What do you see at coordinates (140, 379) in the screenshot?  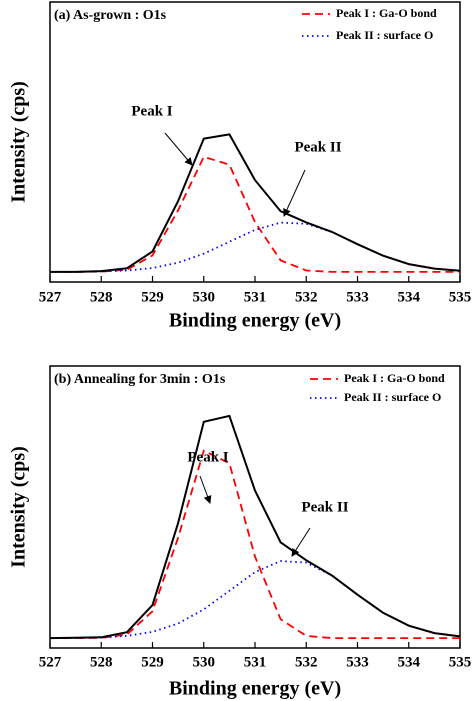 I see `panel-title: (b) Annealing for 3min : O1s` at bounding box center [140, 379].